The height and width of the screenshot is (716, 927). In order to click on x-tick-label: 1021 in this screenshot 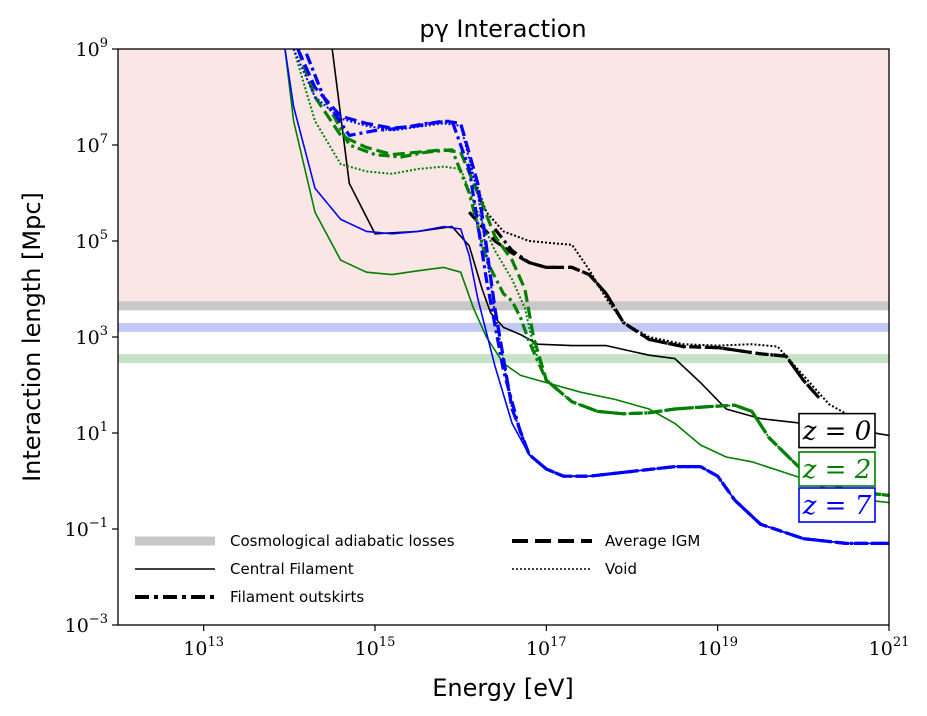, I will do `click(889, 647)`.